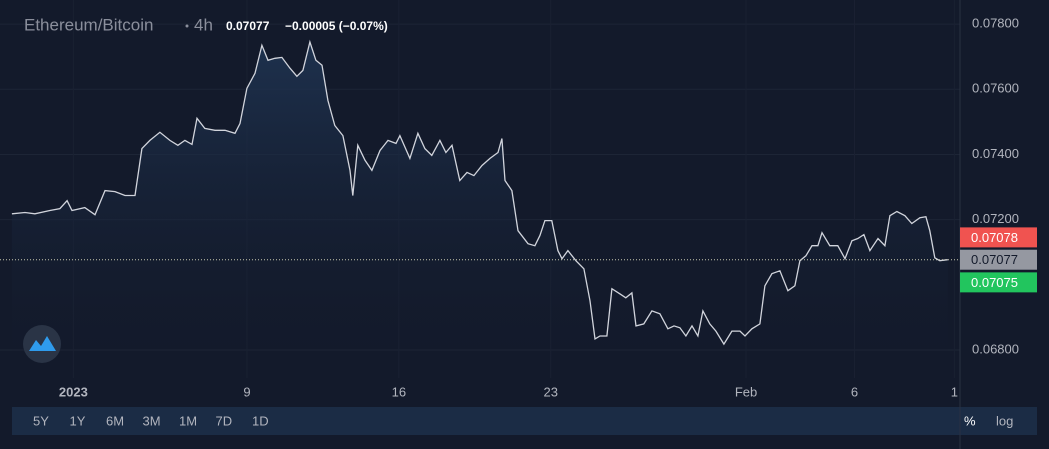  I want to click on y-tick-label: 0.07400, so click(995, 153).